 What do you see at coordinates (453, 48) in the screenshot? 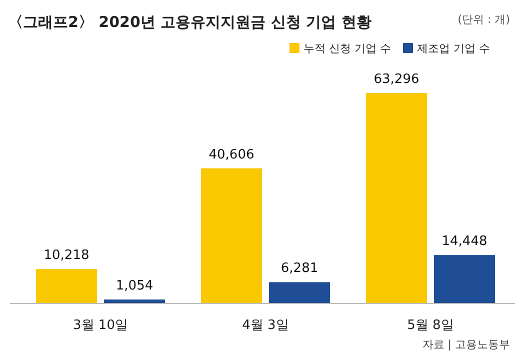
I see `legend-label: 제조업 기업 수` at bounding box center [453, 48].